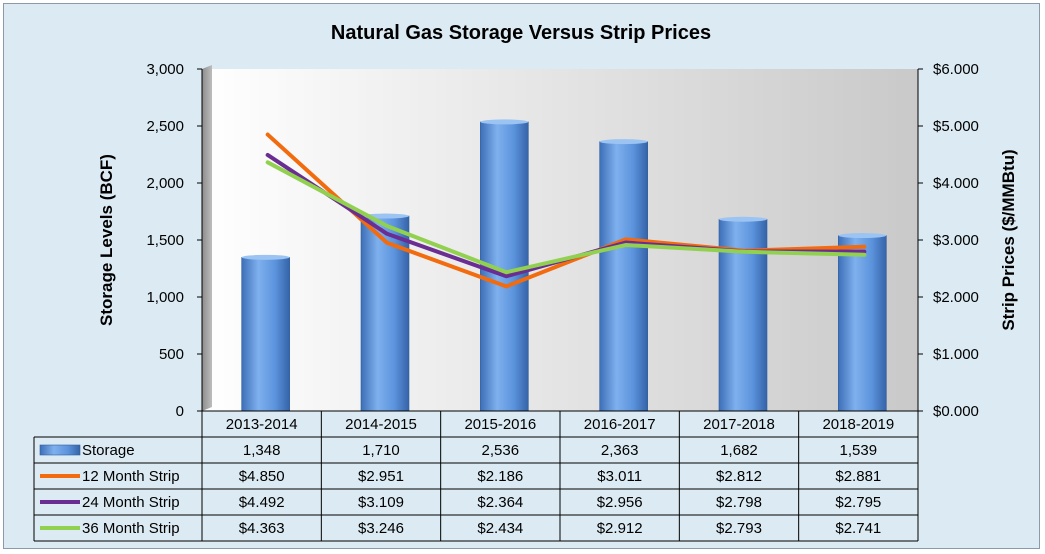  I want to click on y-right-tick-label: $5.000, so click(956, 126).